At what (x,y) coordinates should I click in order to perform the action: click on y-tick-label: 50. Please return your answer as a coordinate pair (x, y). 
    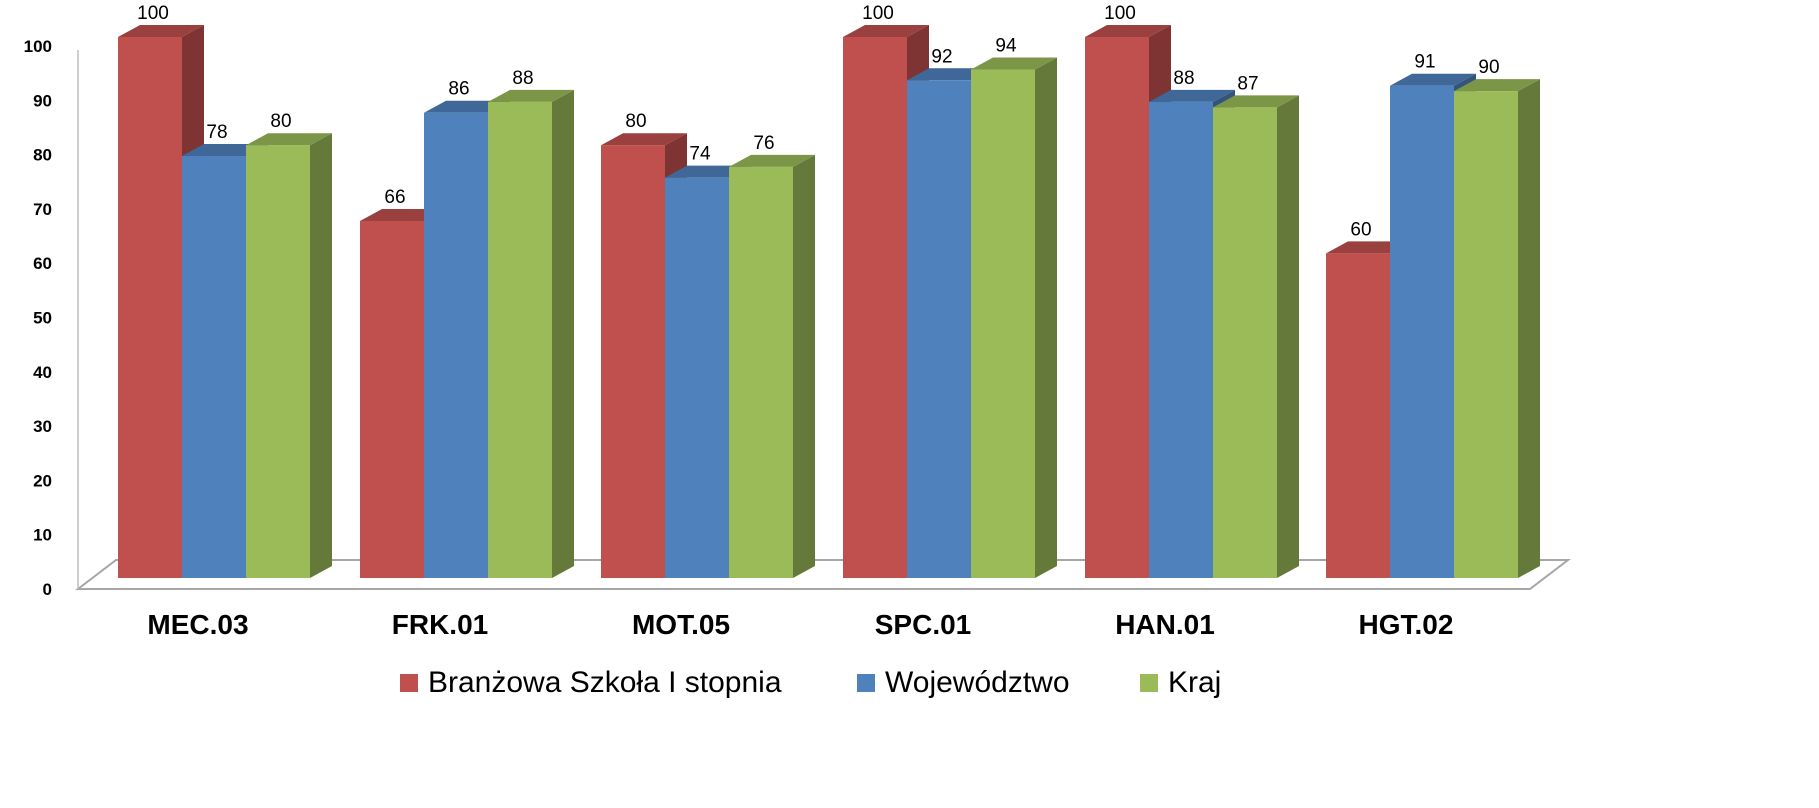
    Looking at the image, I should click on (42, 318).